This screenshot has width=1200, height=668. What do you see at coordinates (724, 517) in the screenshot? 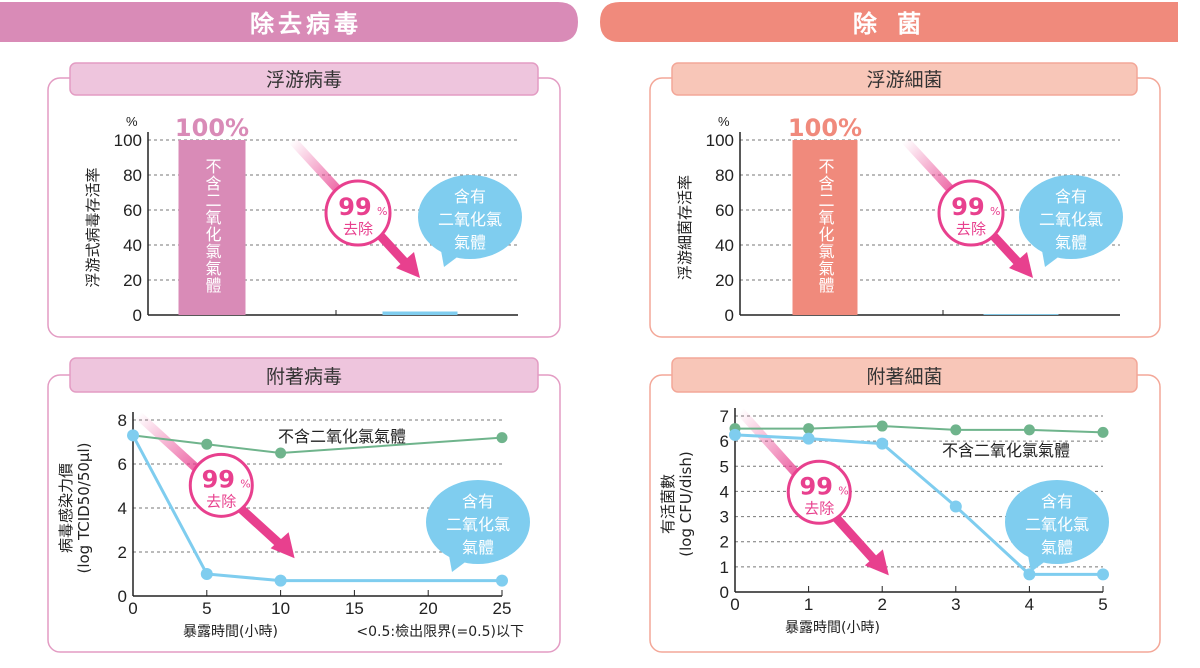
I see `y-tick-label: 3` at bounding box center [724, 517].